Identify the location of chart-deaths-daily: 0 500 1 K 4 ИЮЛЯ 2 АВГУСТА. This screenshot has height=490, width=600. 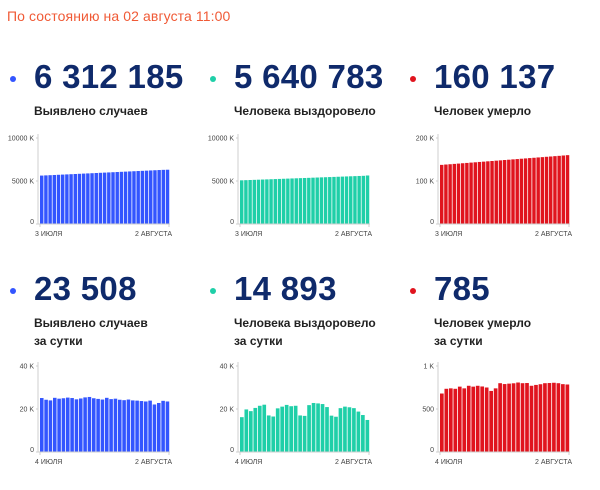
(503, 418).